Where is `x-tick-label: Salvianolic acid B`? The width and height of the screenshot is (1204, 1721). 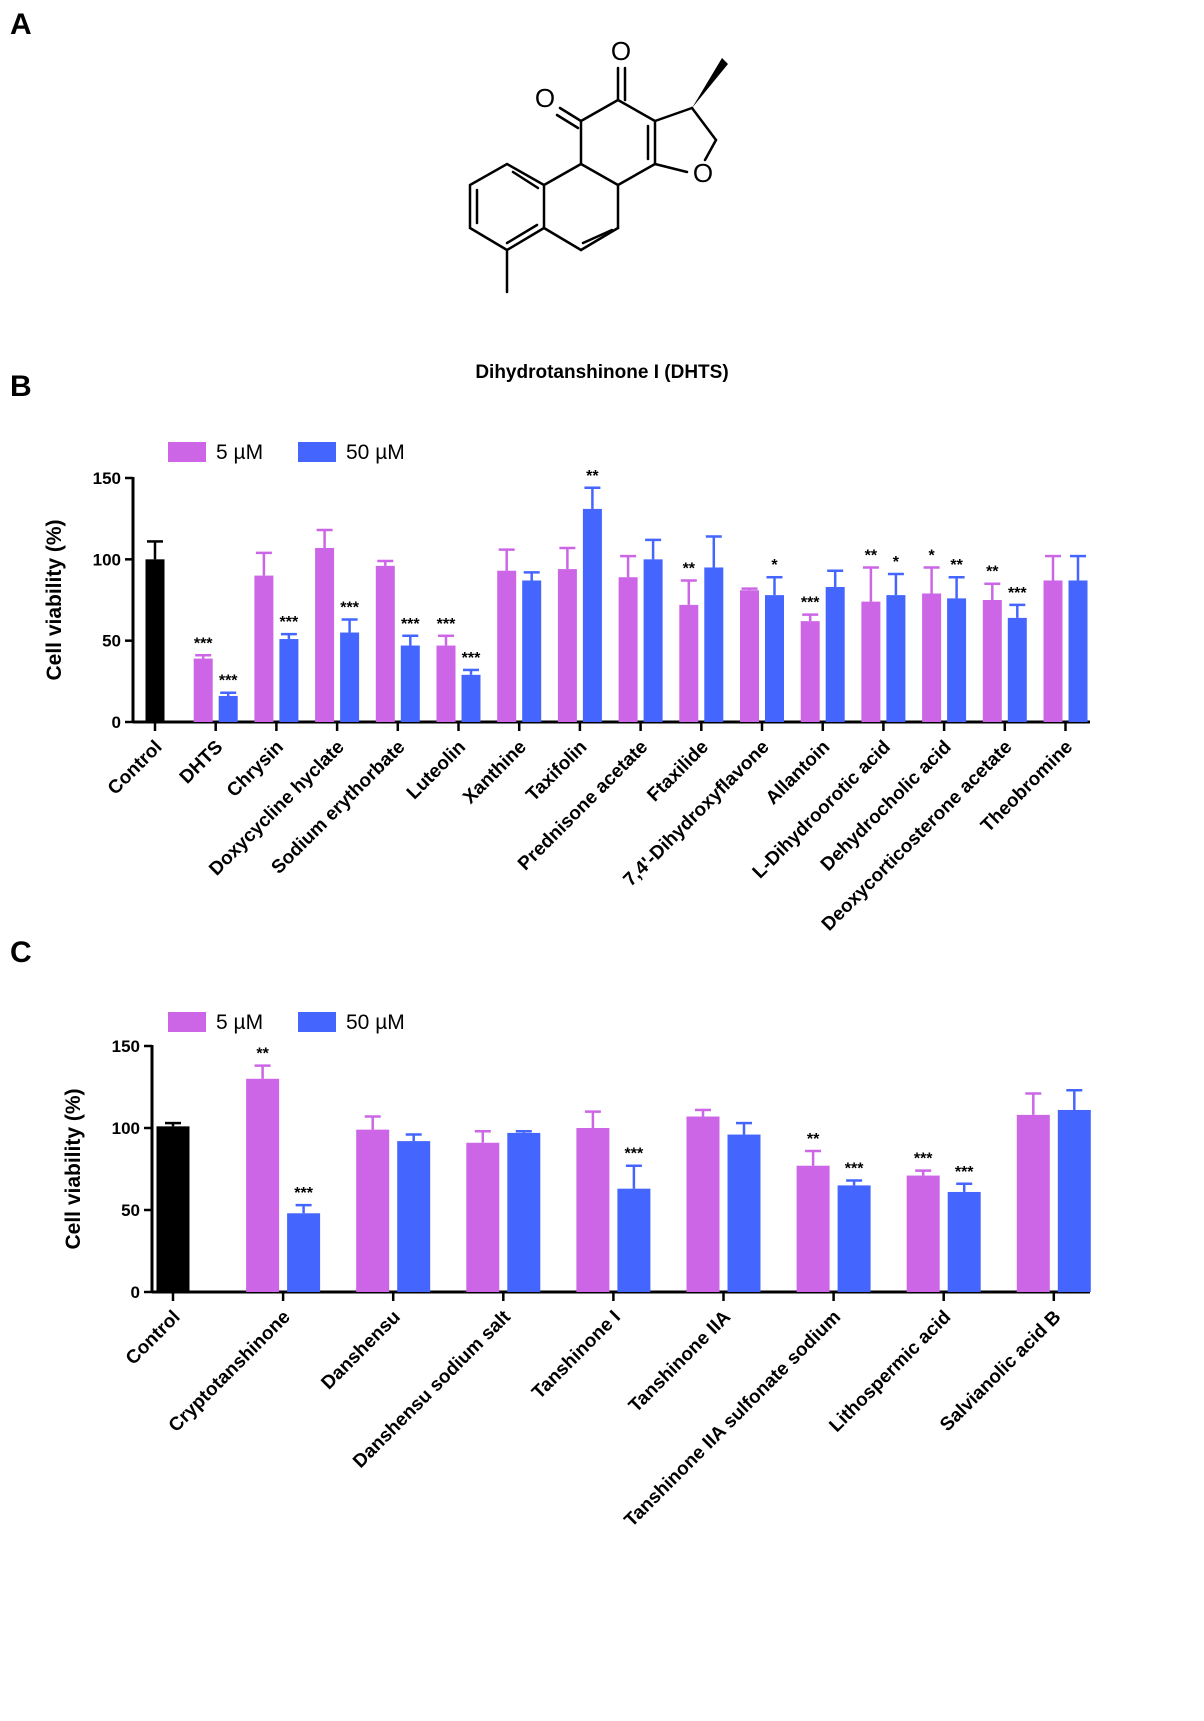
x-tick-label: Salvianolic acid B is located at coordinates (1000, 1371).